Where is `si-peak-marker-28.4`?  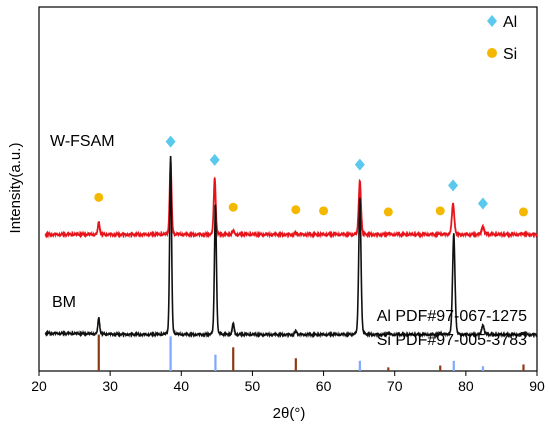 si-peak-marker-28.4 is located at coordinates (99, 197).